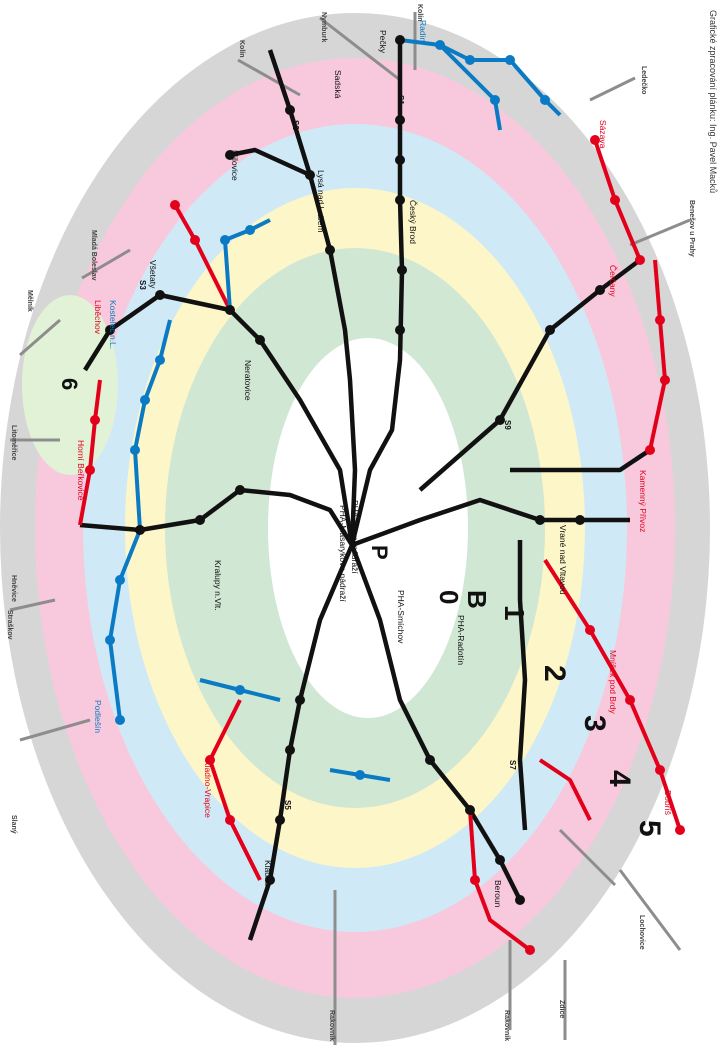 The height and width of the screenshot is (1061, 723). What do you see at coordinates (287, 805) in the screenshot?
I see `line-label: S5` at bounding box center [287, 805].